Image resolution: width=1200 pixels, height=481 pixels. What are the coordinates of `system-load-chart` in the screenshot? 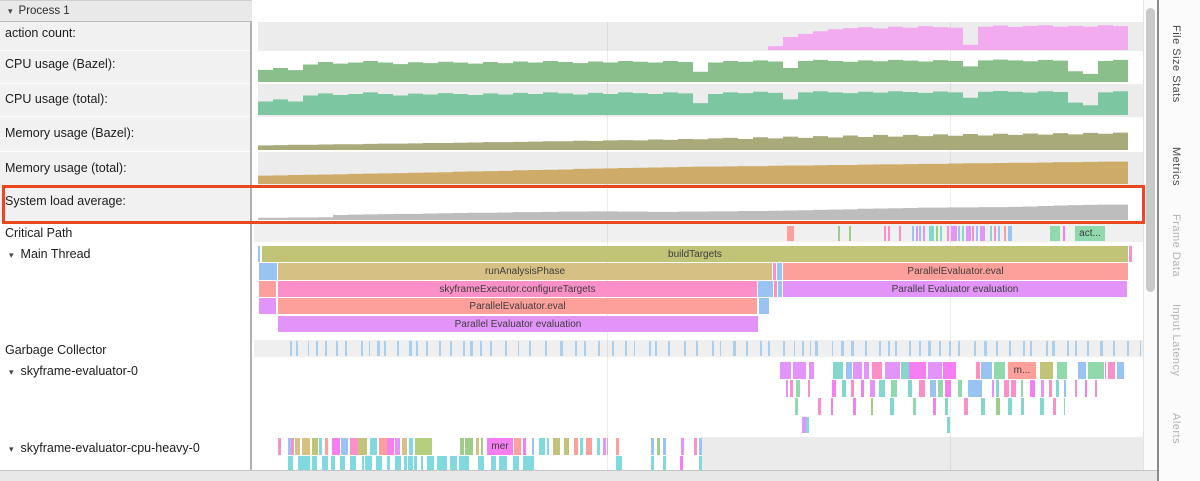 It's located at (697, 206).